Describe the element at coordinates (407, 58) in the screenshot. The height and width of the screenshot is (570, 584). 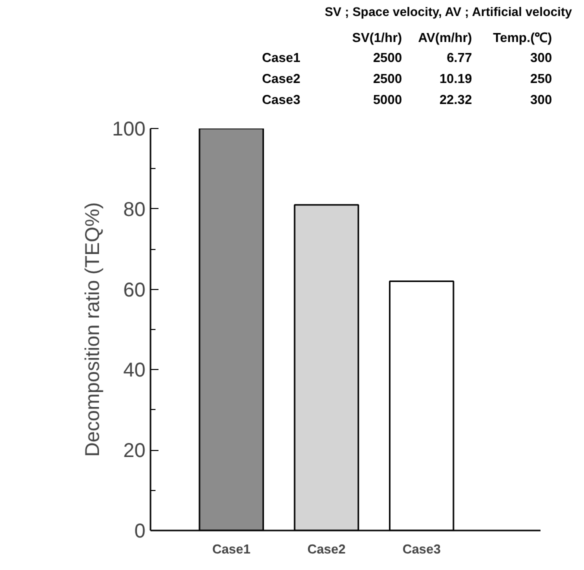
I see `text: Case1 2500 6.77 300` at that location.